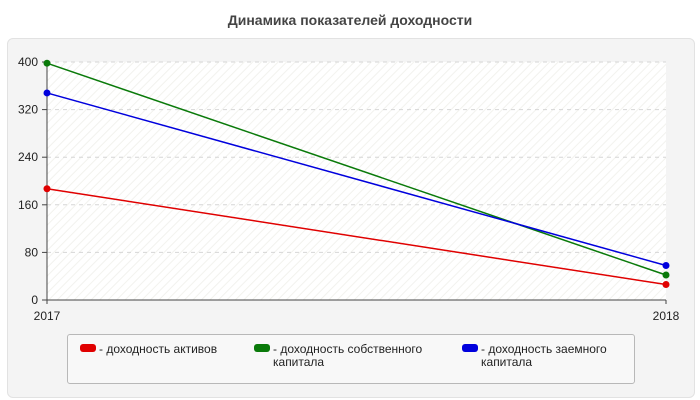  Describe the element at coordinates (262, 348) in the screenshot. I see `legend-swatch-equity` at that location.